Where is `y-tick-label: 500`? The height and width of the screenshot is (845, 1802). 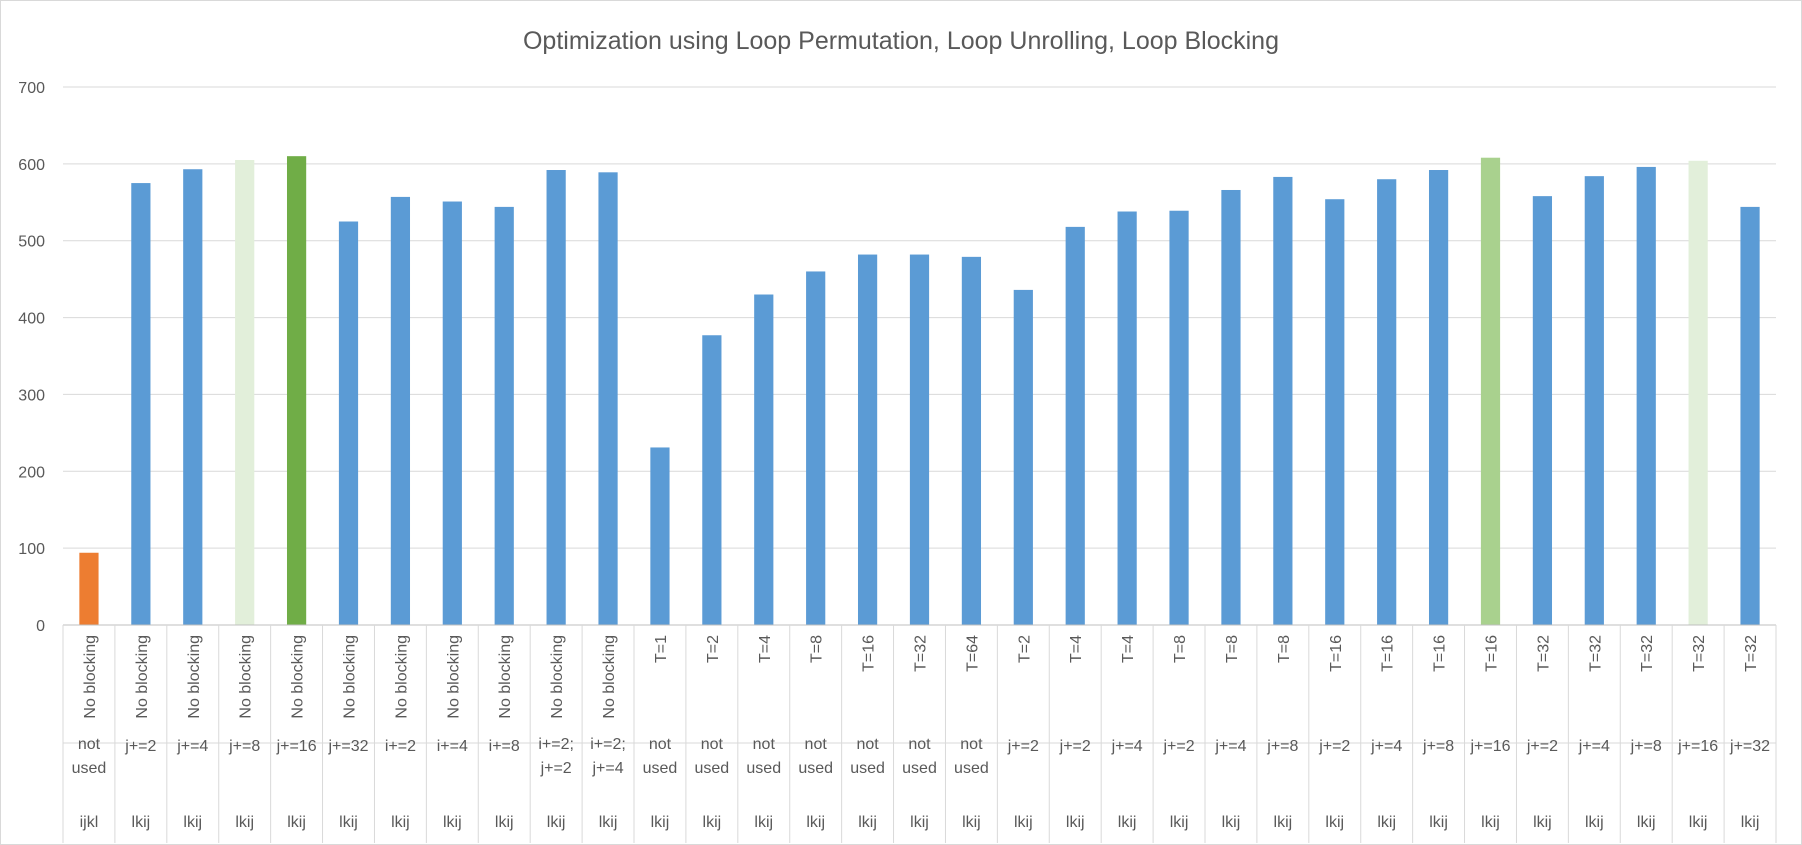
y-tick-label: 500 is located at coordinates (31, 242).